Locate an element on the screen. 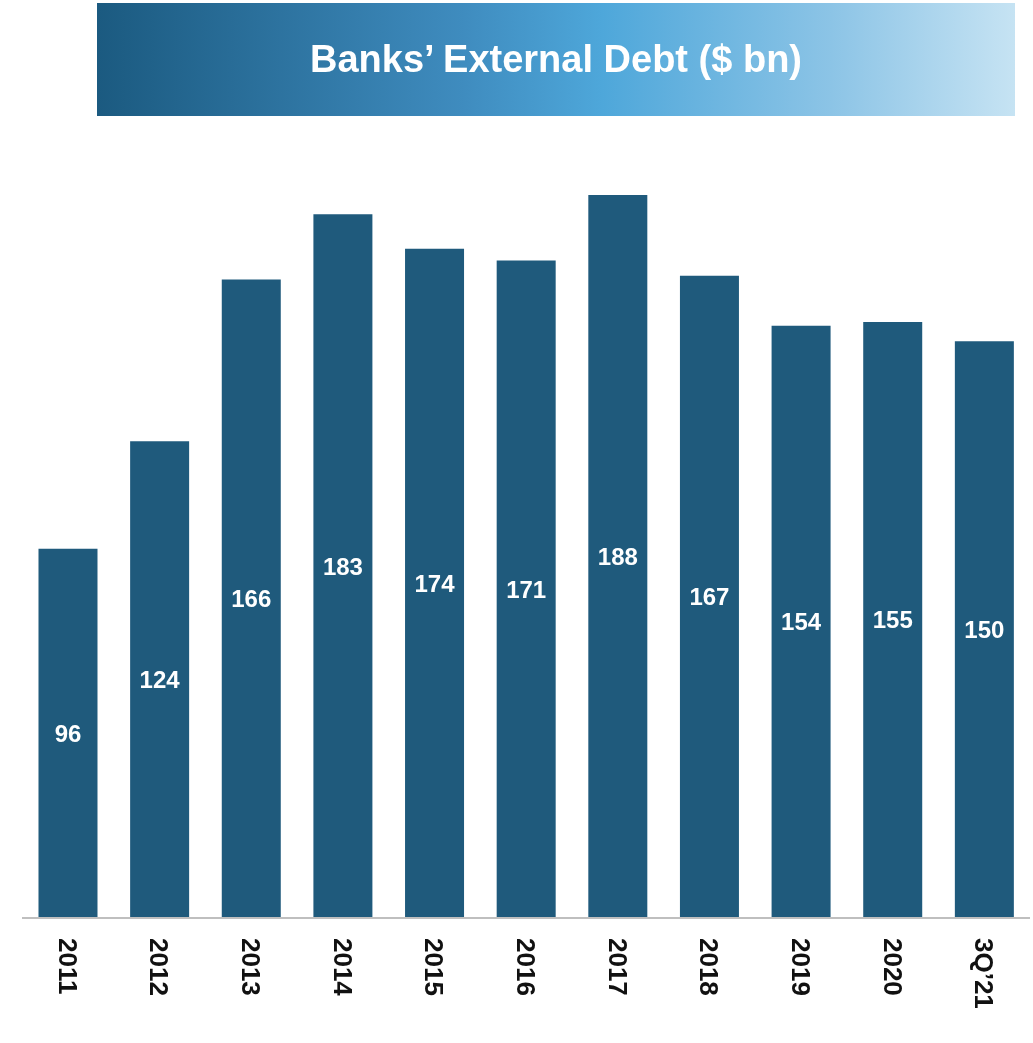  data-label: 150 is located at coordinates (984, 630).